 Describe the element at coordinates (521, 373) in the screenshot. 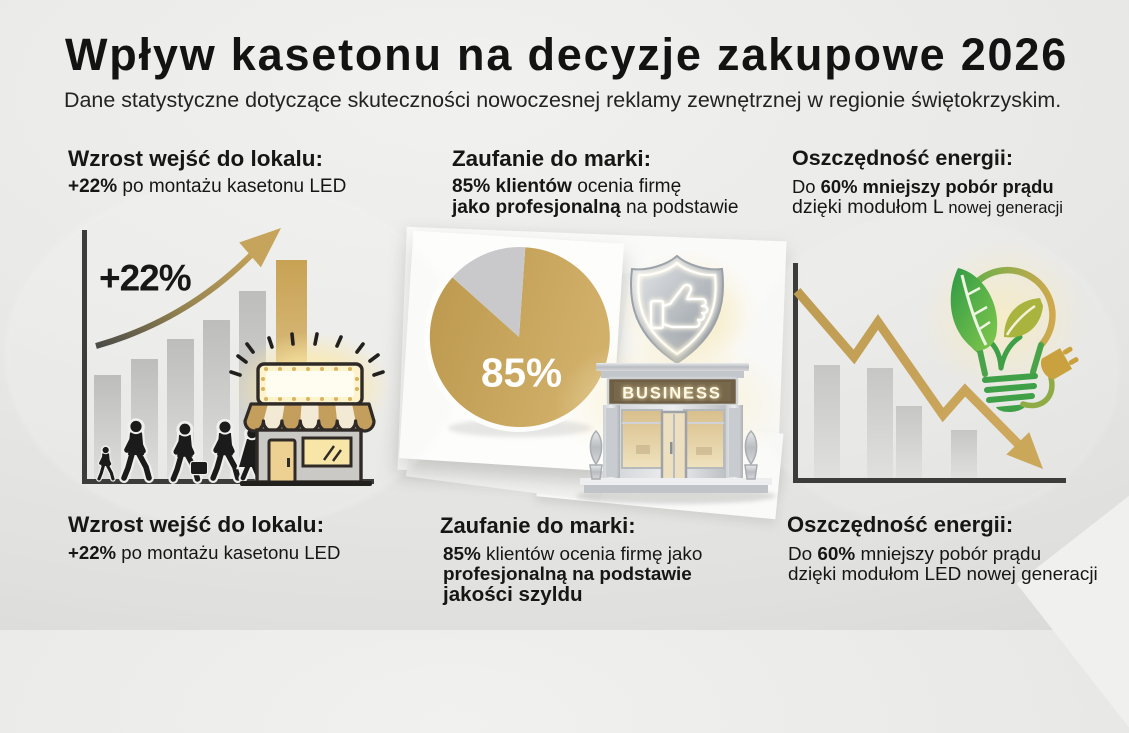

I see `svg-text: 85%` at that location.